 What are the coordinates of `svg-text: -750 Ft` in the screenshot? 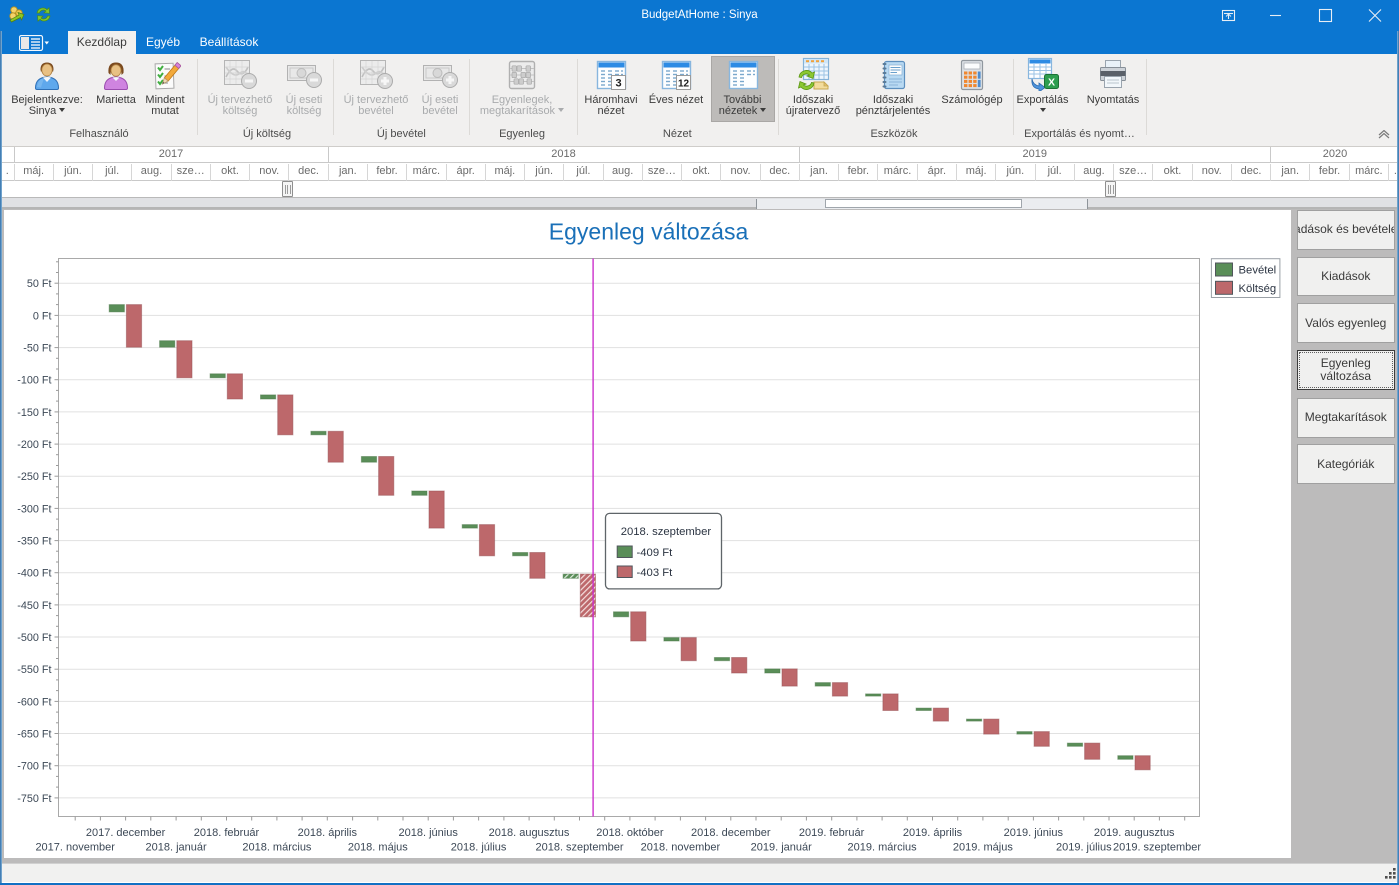 It's located at (34, 798).